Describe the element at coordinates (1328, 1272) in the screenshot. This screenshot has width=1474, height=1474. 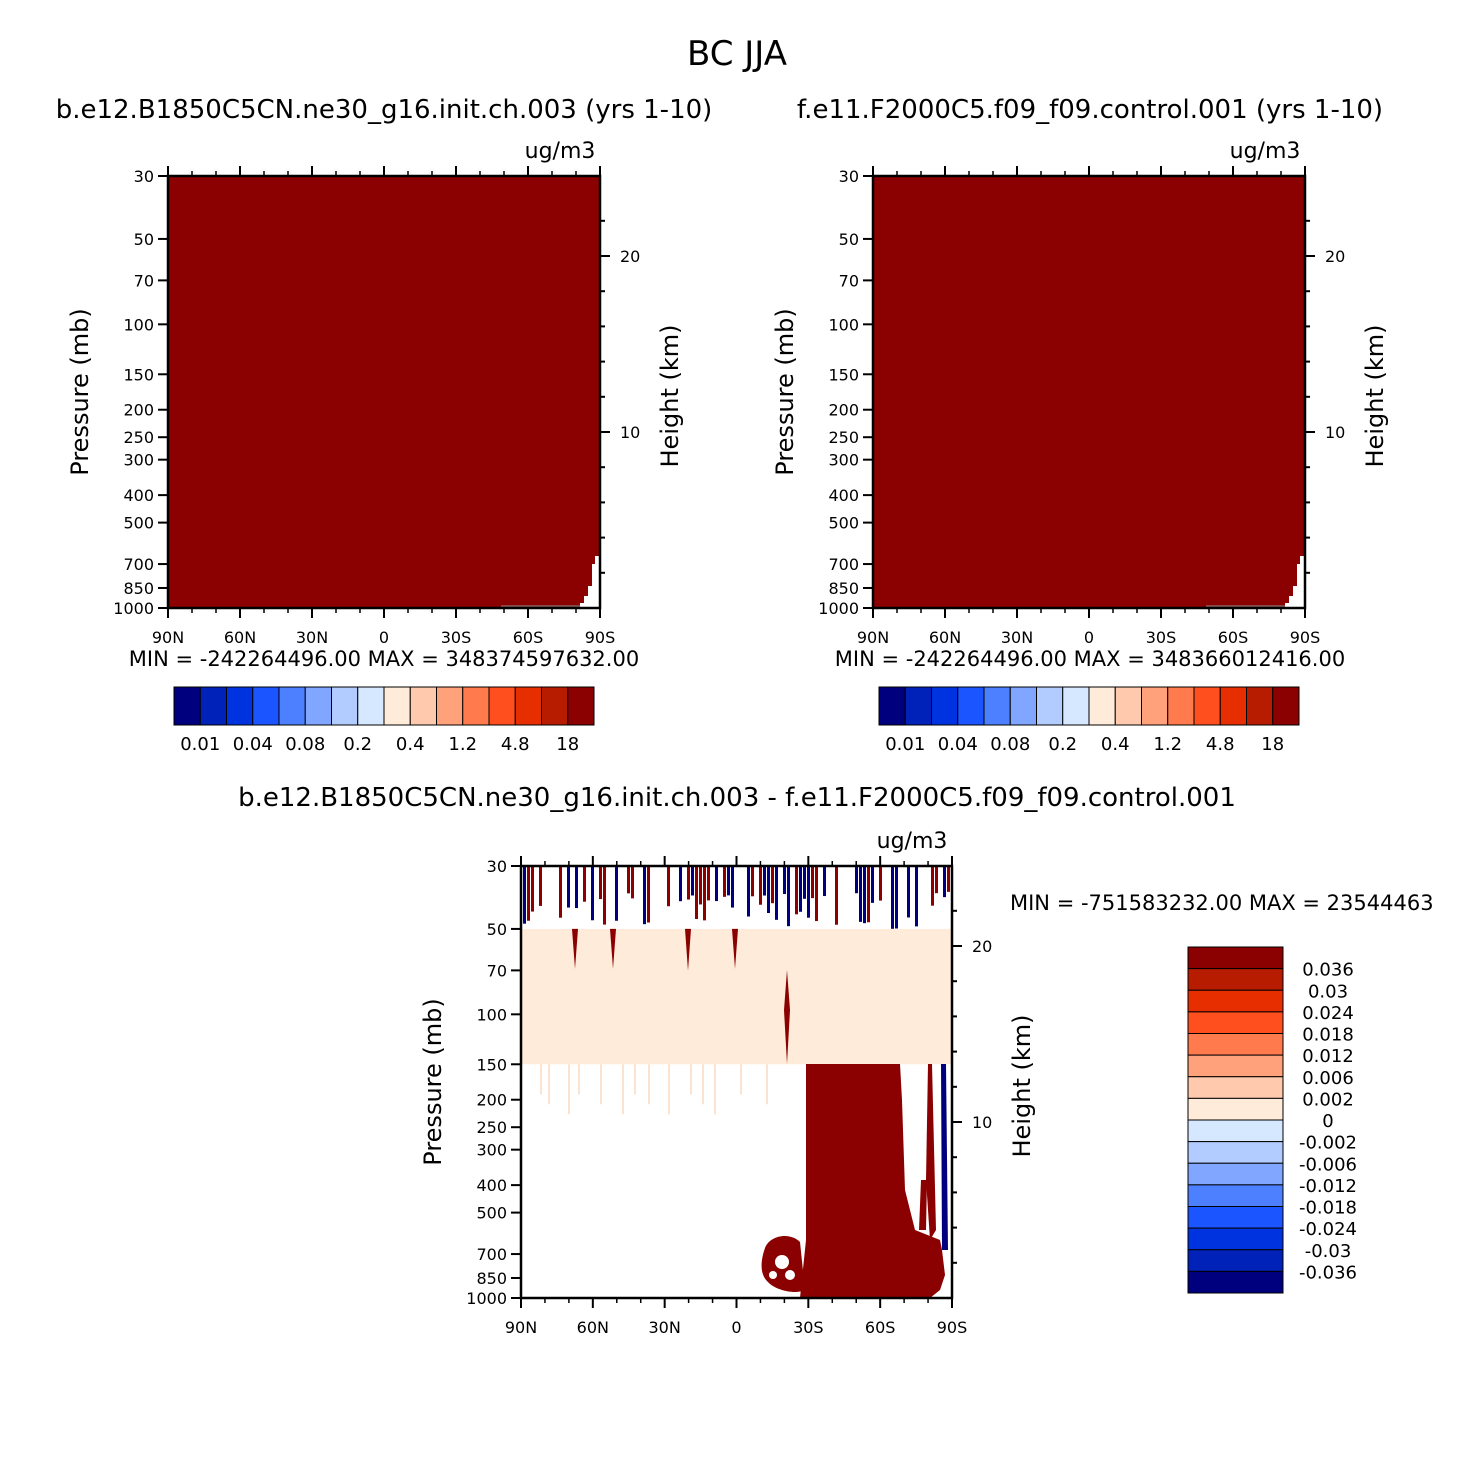
I see `colorbar-label: -0.036` at that location.